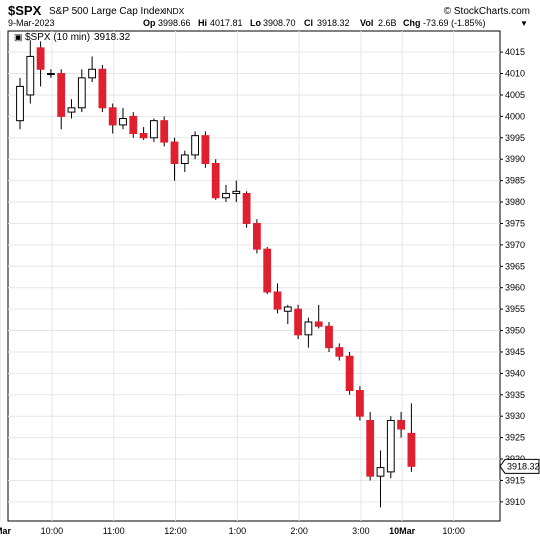  Describe the element at coordinates (515, 95) in the screenshot. I see `y-tick-label: 4005` at that location.